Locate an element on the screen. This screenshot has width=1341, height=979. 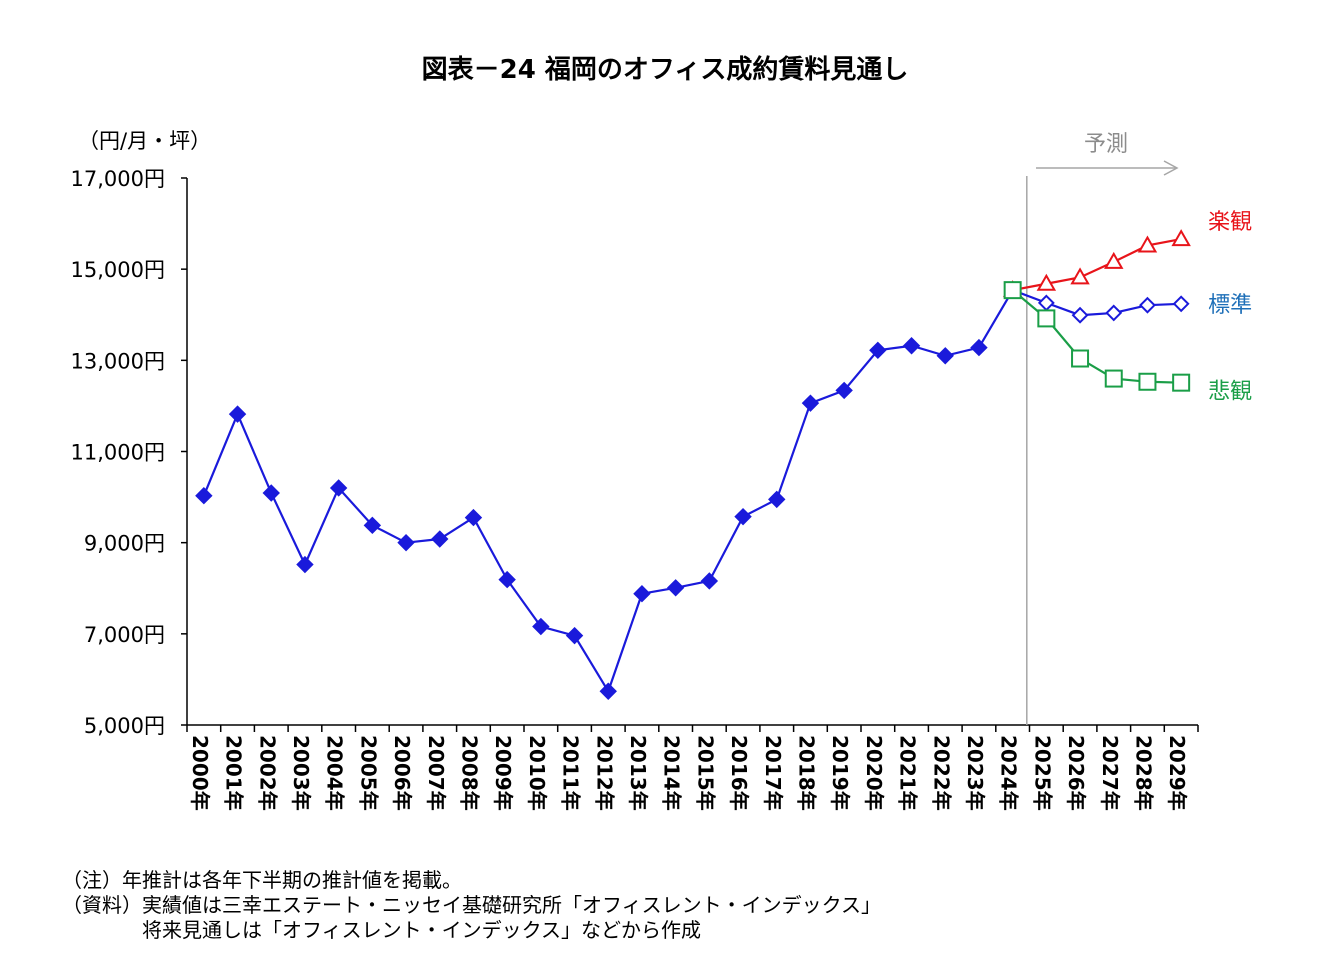
x-tick-label: 2021年 is located at coordinates (908, 773).